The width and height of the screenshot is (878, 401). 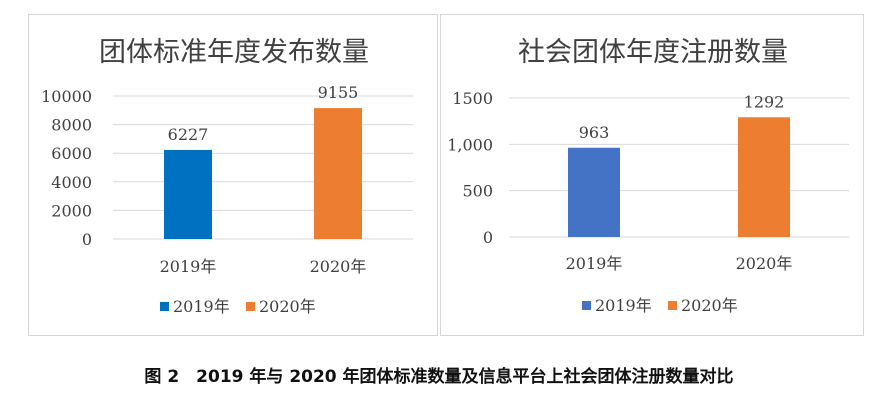 What do you see at coordinates (66, 96) in the screenshot?
I see `y-tick-label: 10000` at bounding box center [66, 96].